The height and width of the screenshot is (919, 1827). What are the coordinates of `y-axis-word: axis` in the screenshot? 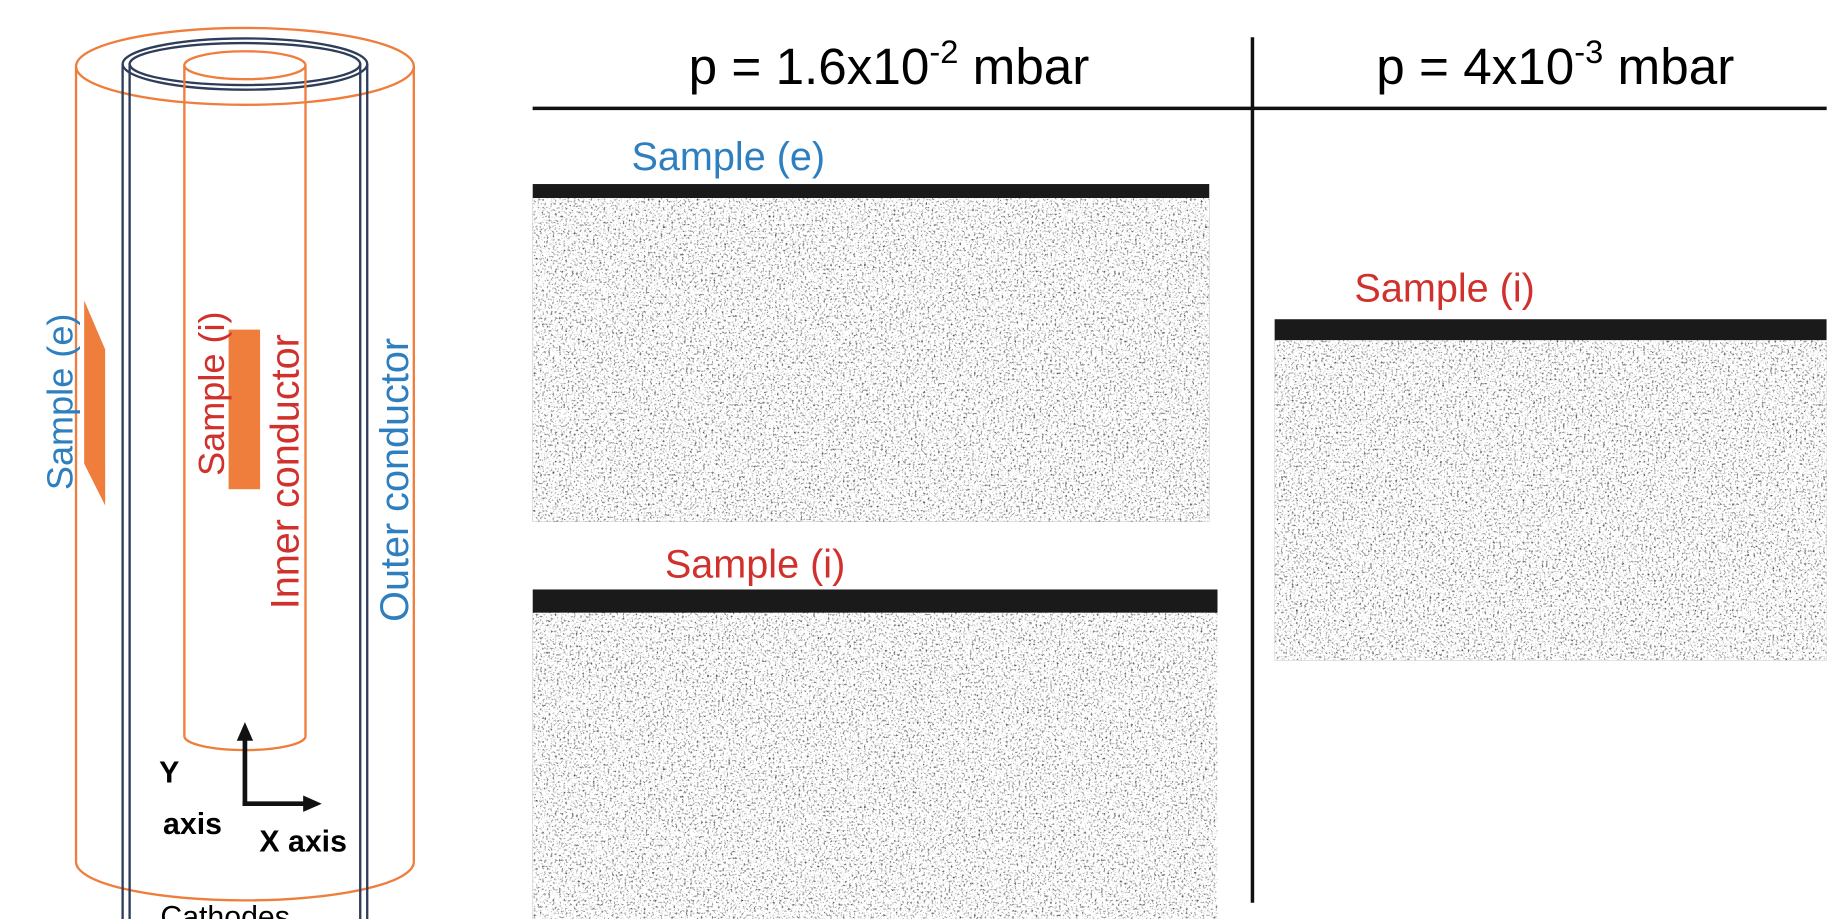 It's located at (192, 824).